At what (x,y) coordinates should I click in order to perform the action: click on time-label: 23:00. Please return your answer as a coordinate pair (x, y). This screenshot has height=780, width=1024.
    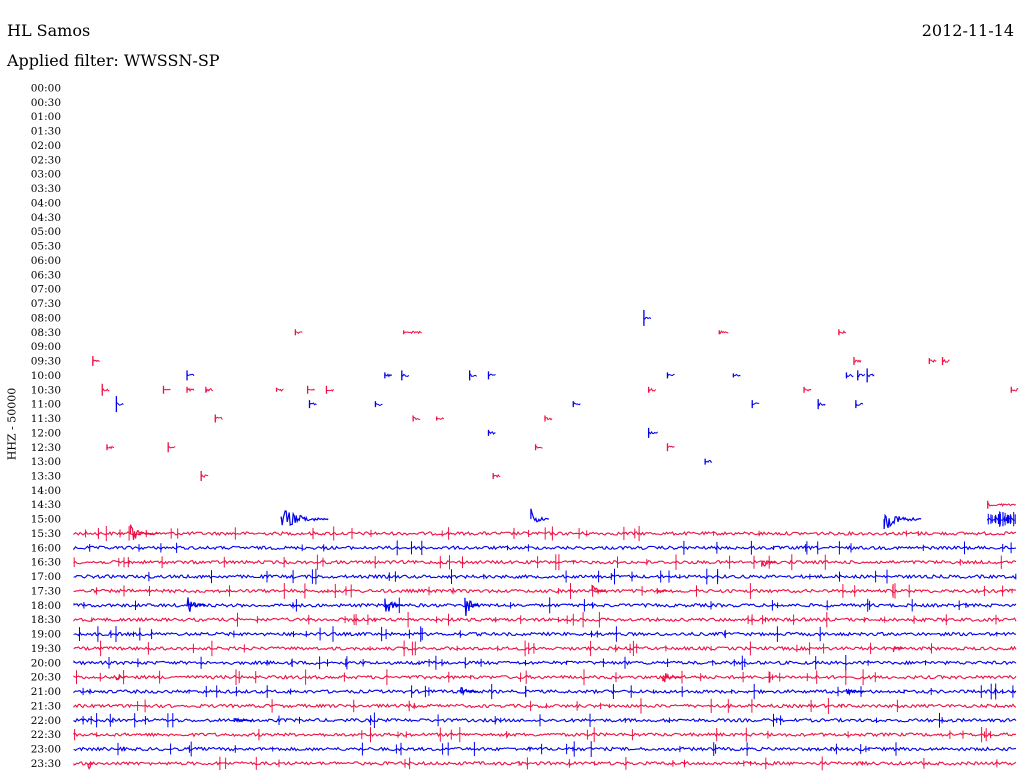
    Looking at the image, I should click on (46, 750).